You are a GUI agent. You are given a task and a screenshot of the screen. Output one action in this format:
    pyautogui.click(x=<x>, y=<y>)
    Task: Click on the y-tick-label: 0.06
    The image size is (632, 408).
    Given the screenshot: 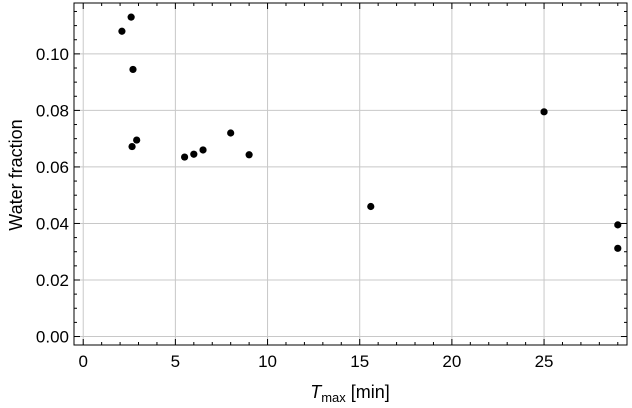 What is the action you would take?
    pyautogui.click(x=52, y=167)
    